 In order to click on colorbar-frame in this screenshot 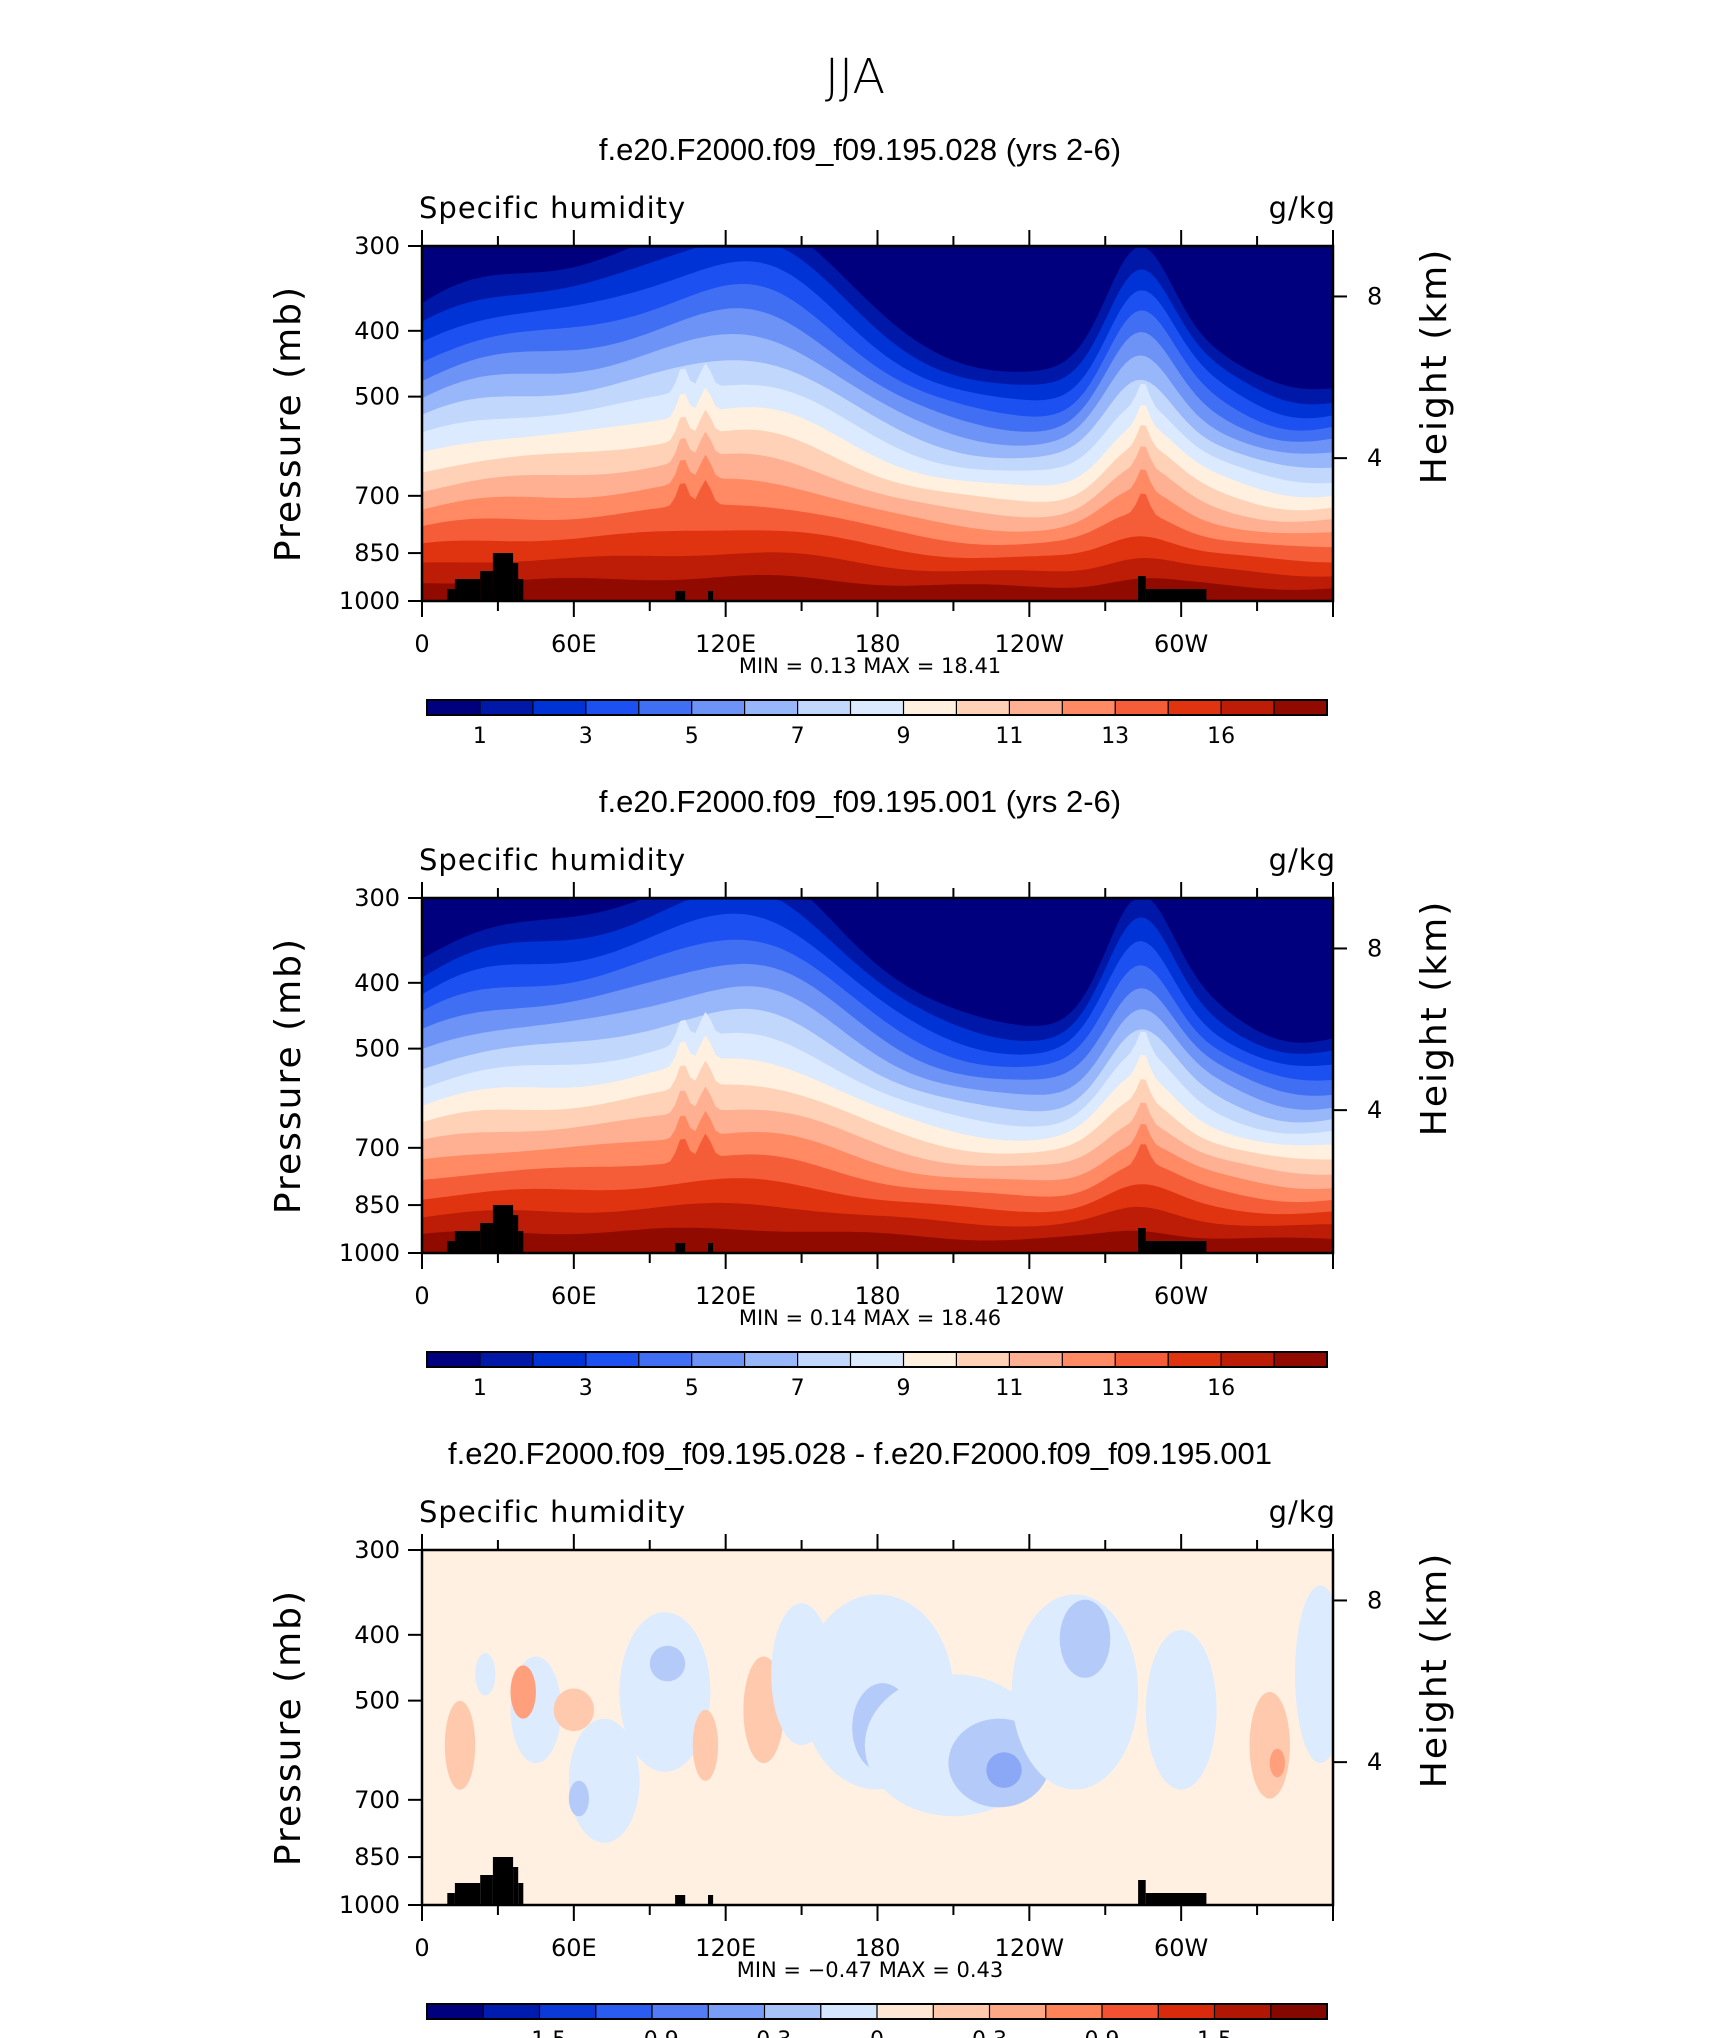, I will do `click(877, 2011)`.